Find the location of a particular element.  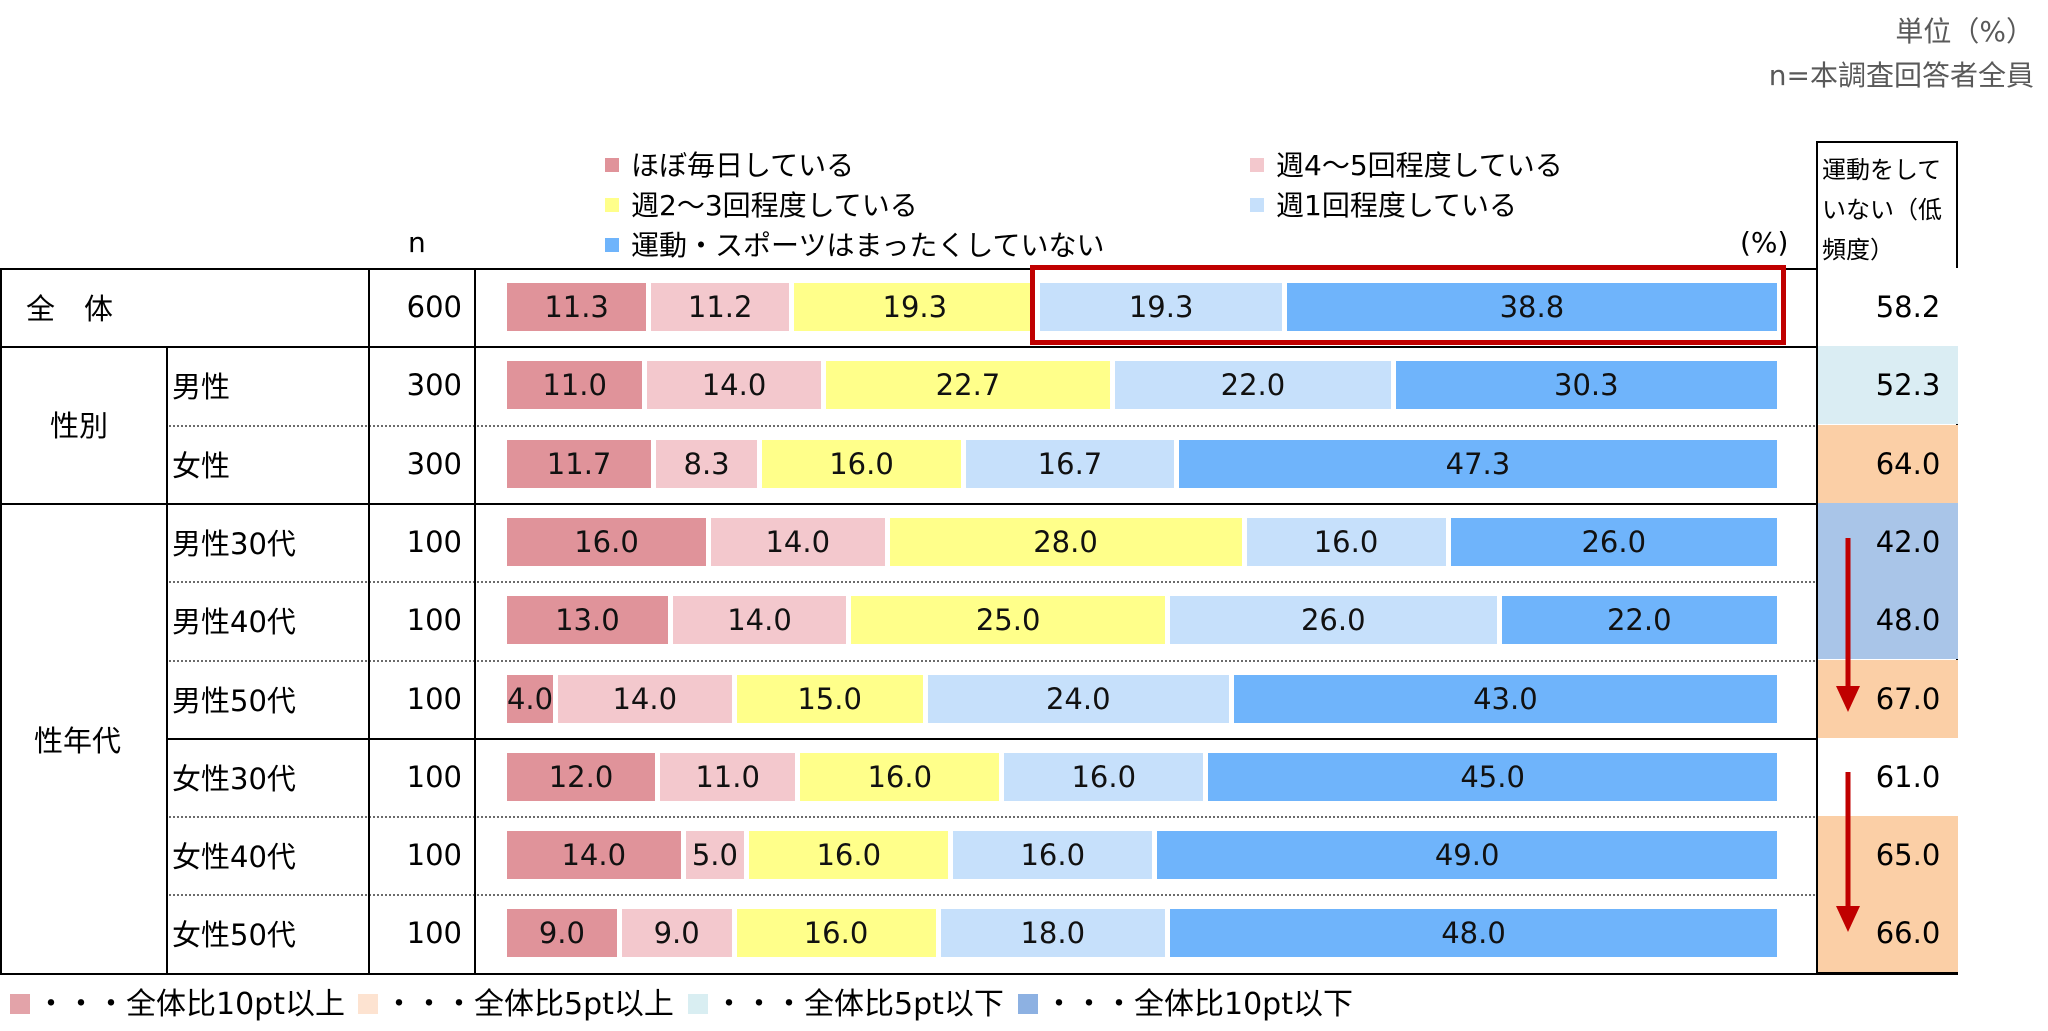

highlight-legend-item: ・・・全体比10pt以上 is located at coordinates (177, 1005).